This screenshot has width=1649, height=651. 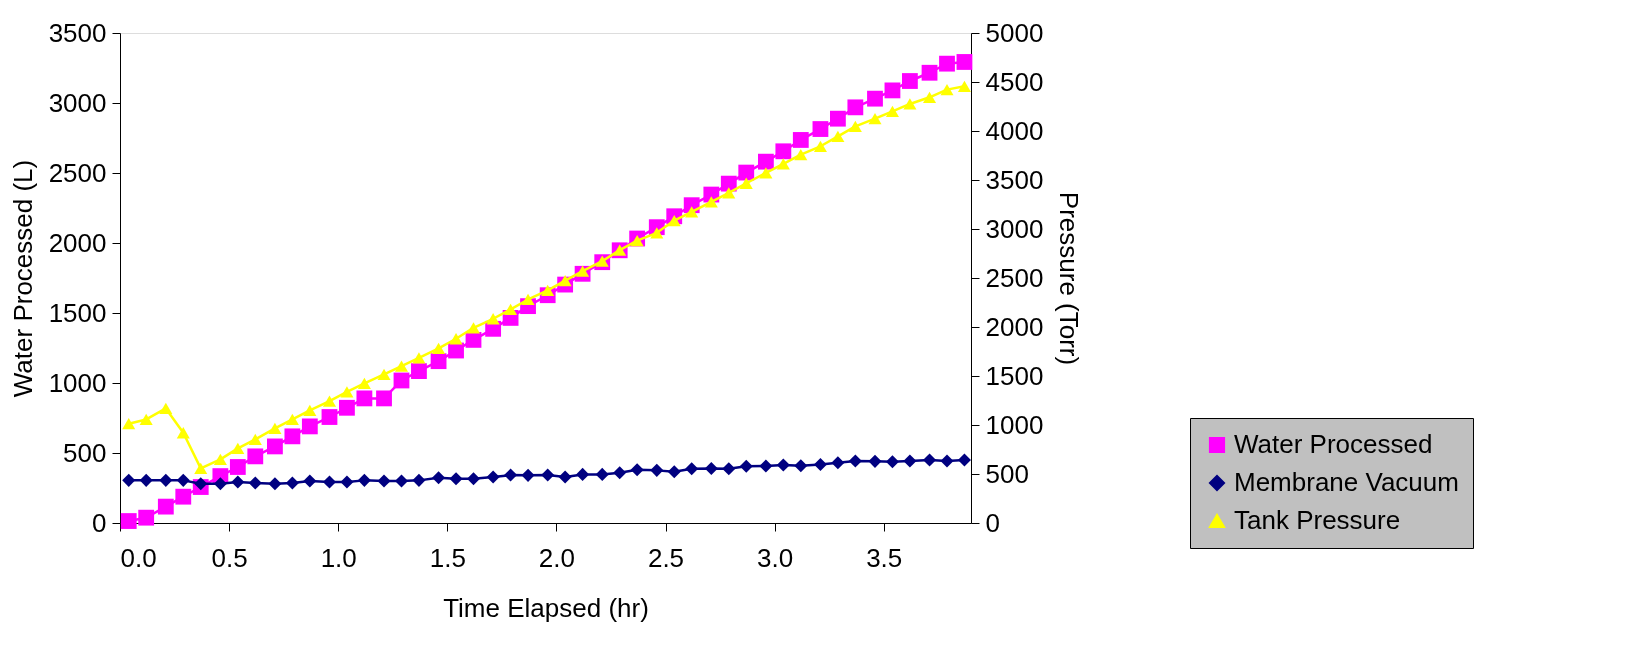 I want to click on x-tick-label: 2.0, so click(x=556, y=557).